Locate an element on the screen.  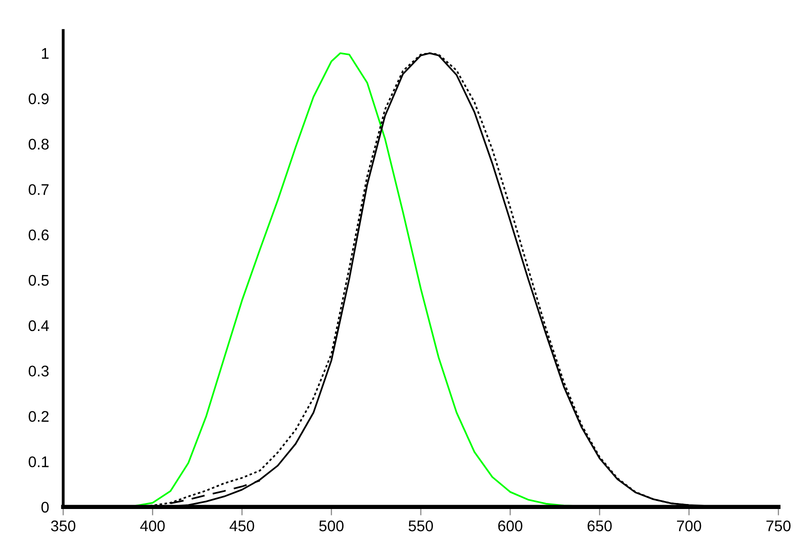
y-tick-label: 0.3 is located at coordinates (38, 371).